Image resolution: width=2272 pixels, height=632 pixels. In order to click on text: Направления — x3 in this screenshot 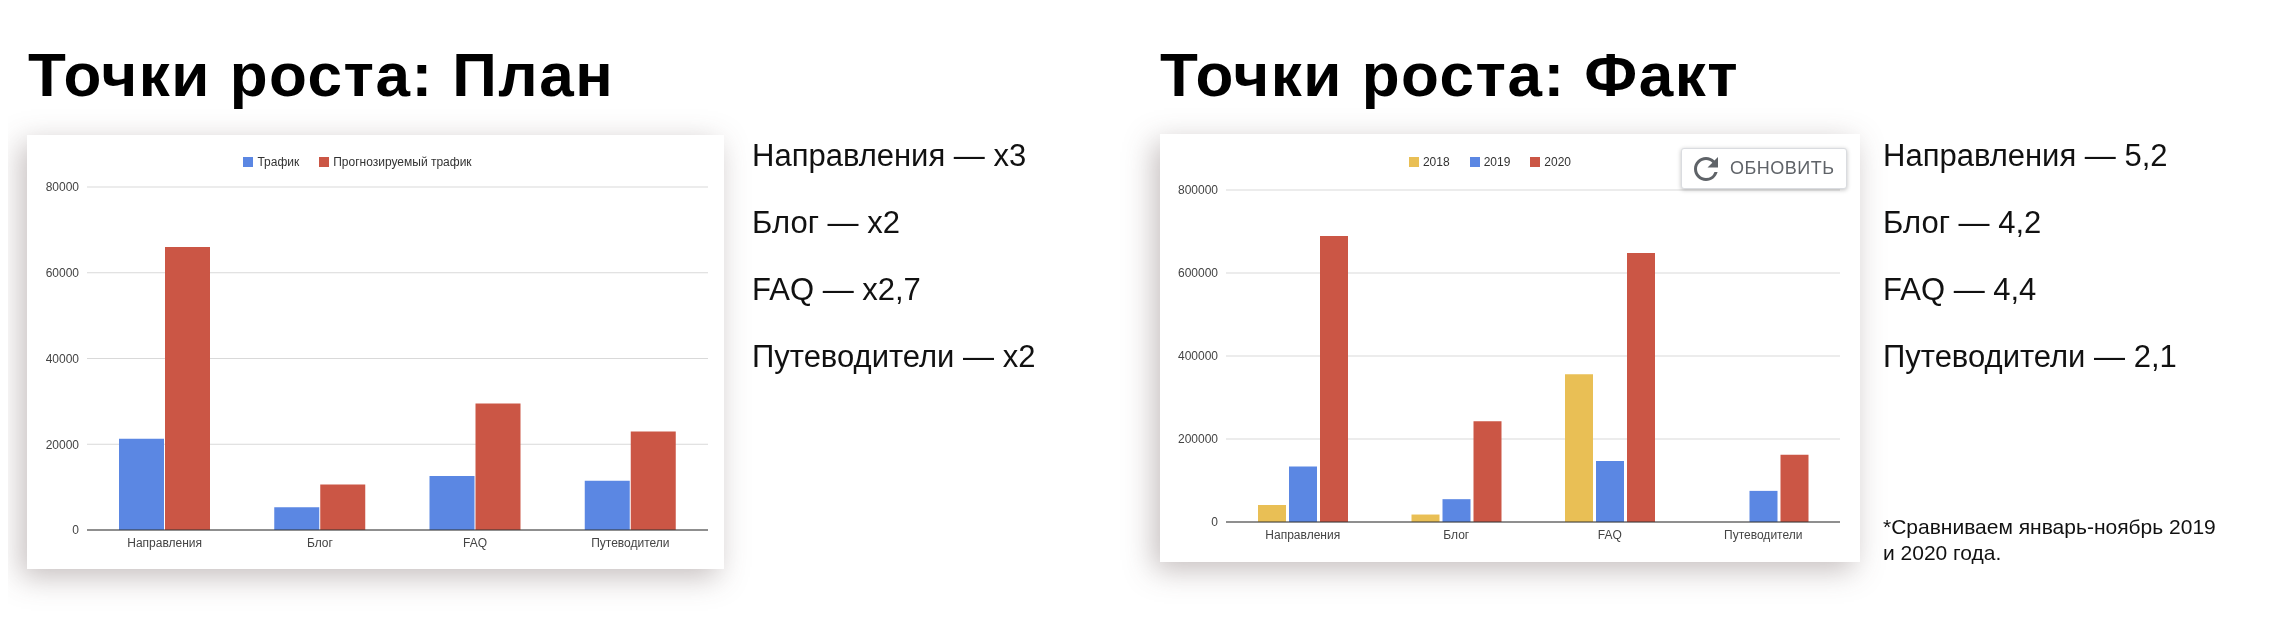, I will do `click(890, 156)`.